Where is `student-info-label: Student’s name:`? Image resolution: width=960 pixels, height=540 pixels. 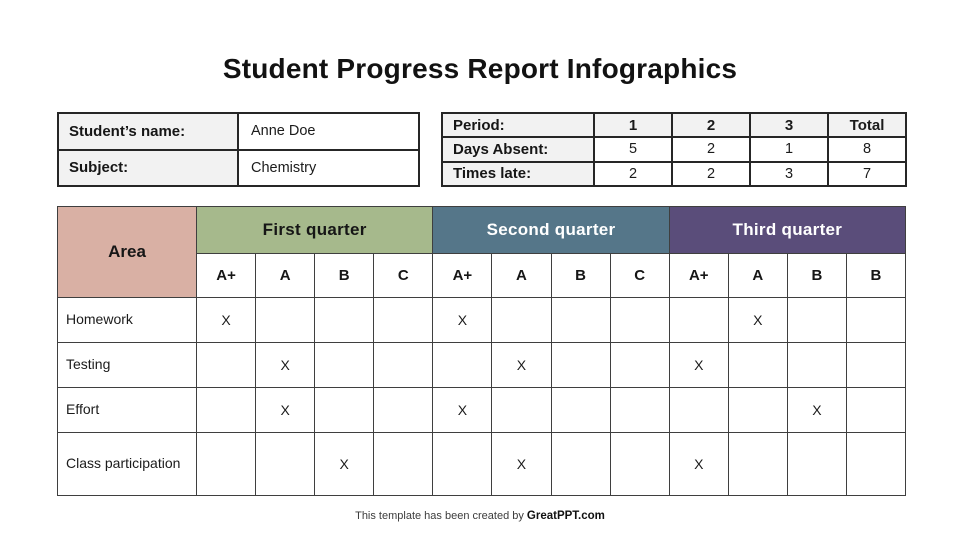 student-info-label: Student’s name: is located at coordinates (148, 131).